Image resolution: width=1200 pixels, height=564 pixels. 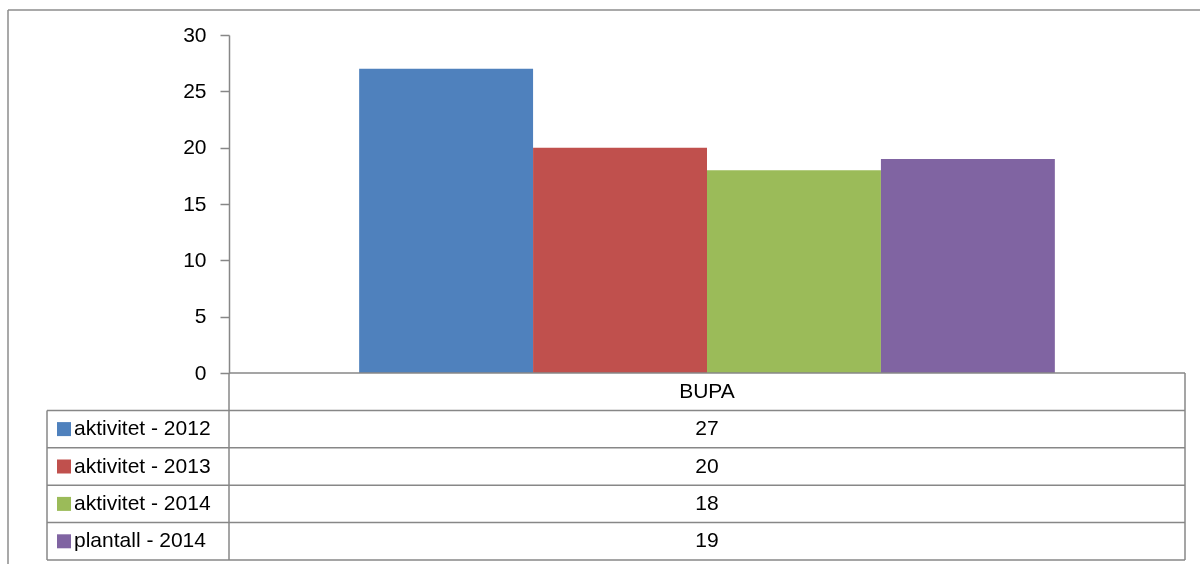 I want to click on text: 27, so click(x=707, y=428).